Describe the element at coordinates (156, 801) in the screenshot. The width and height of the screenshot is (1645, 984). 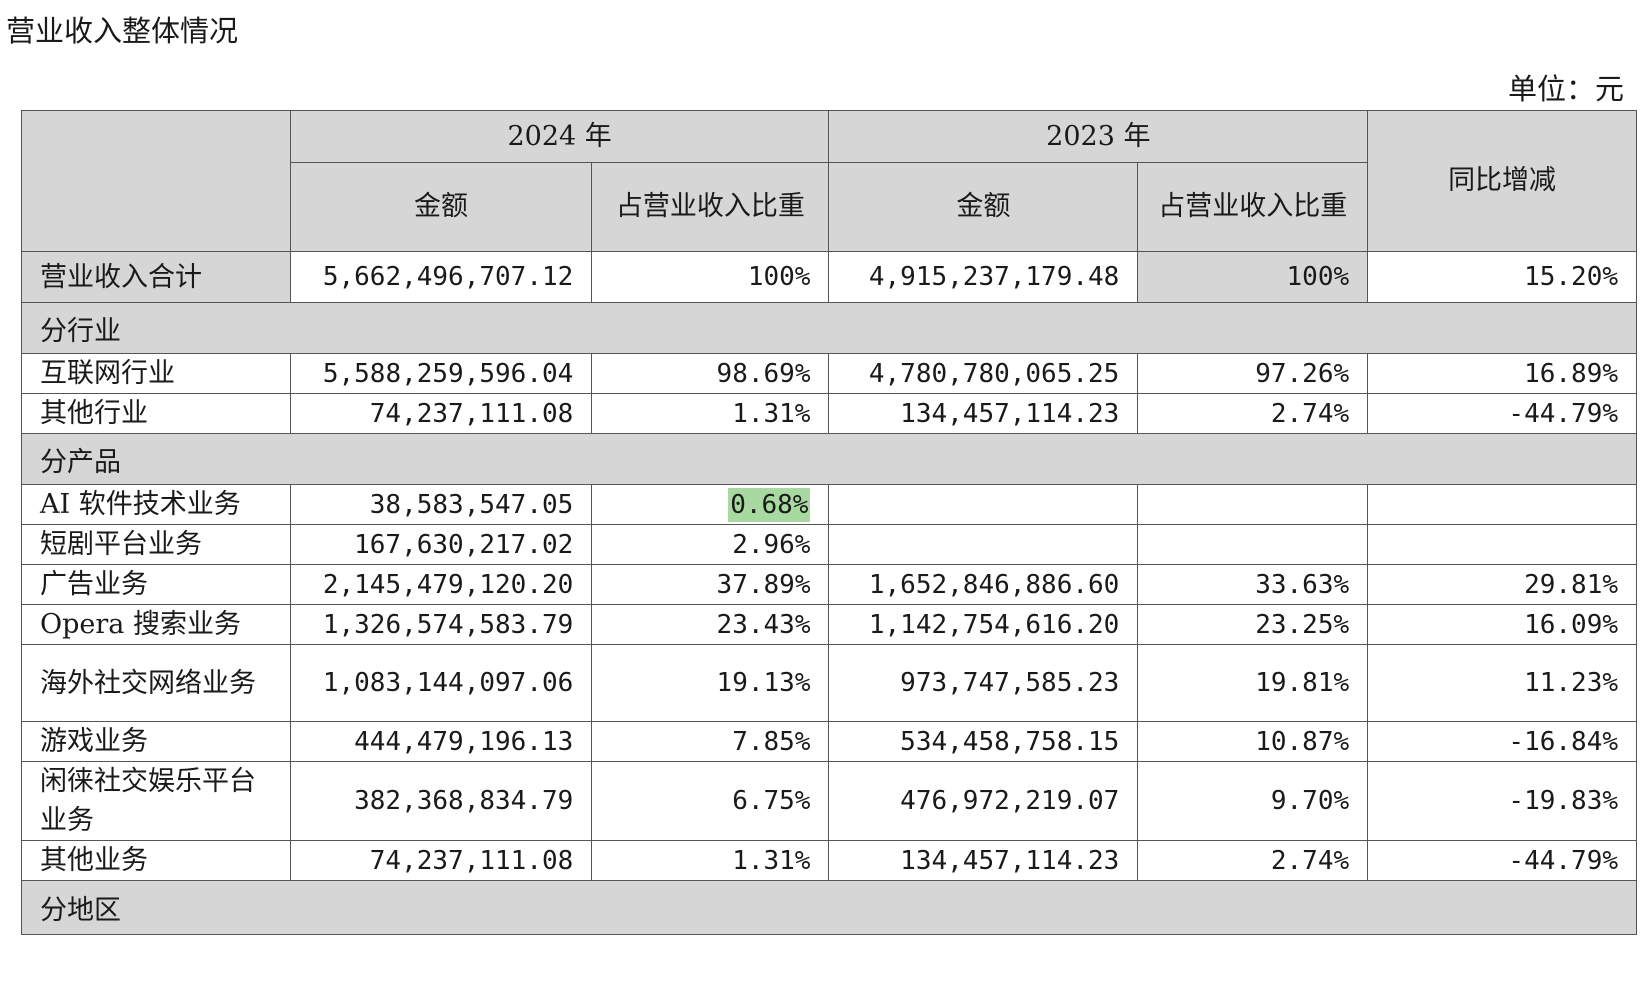
I see `row-label: 闲徕社交娱乐平台业务` at that location.